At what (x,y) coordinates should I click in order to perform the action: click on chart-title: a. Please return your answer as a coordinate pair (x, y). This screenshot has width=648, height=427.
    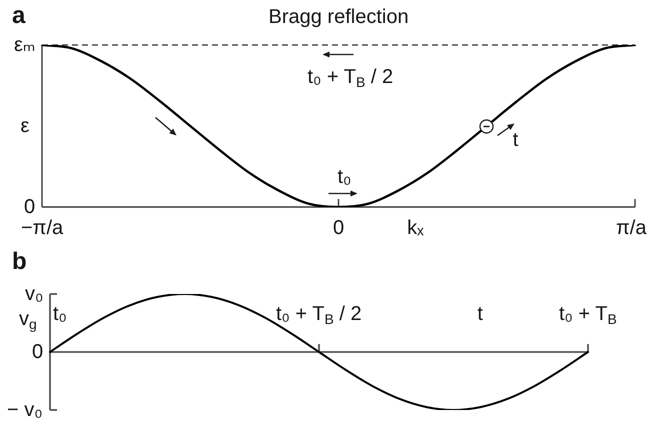
    Looking at the image, I should click on (19, 15).